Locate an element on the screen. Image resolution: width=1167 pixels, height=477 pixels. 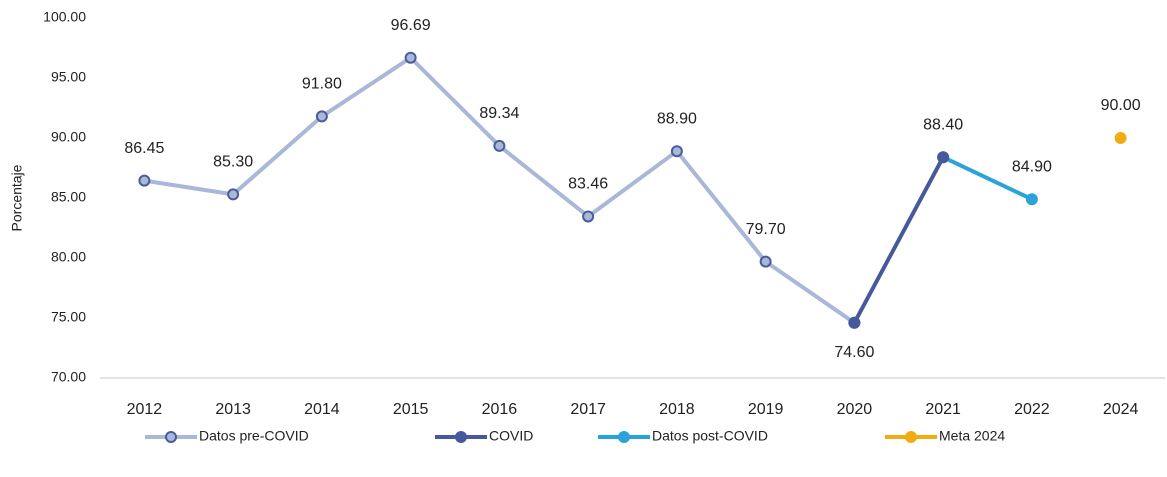
y-tick-label: 90.00 is located at coordinates (68, 137).